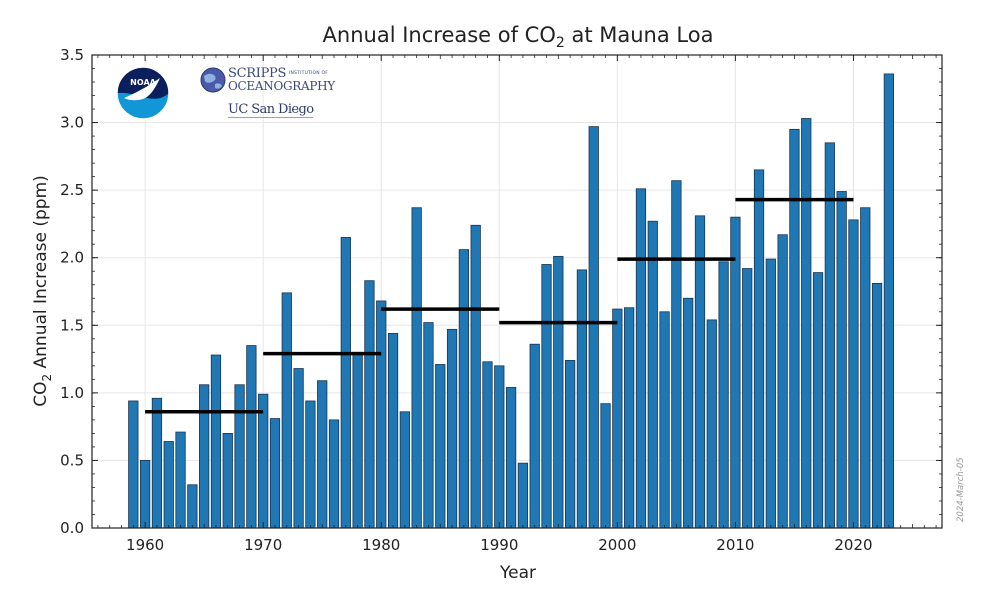 The width and height of the screenshot is (1000, 595). Describe the element at coordinates (72, 393) in the screenshot. I see `y-tick-label: 1.0` at that location.